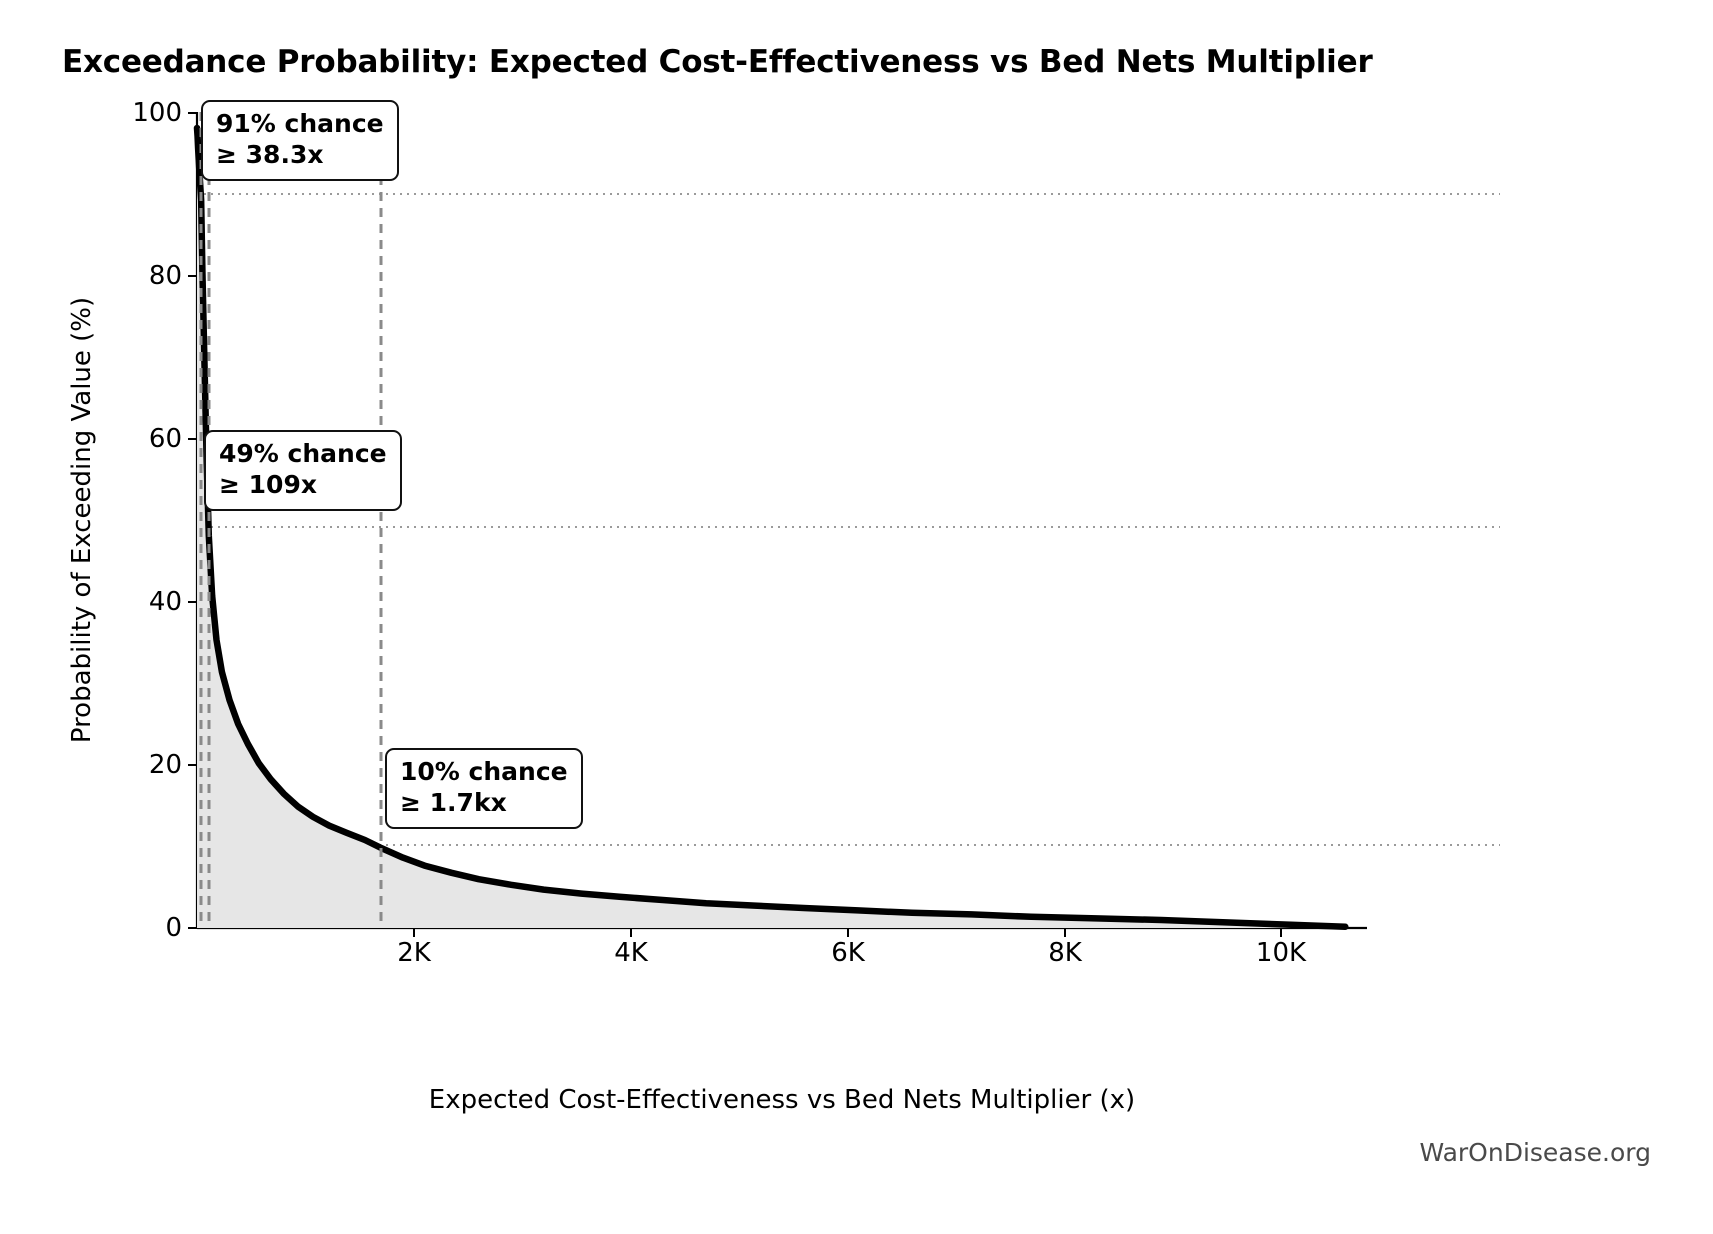  I want to click on y-tick-label-20: 20, so click(165, 765).